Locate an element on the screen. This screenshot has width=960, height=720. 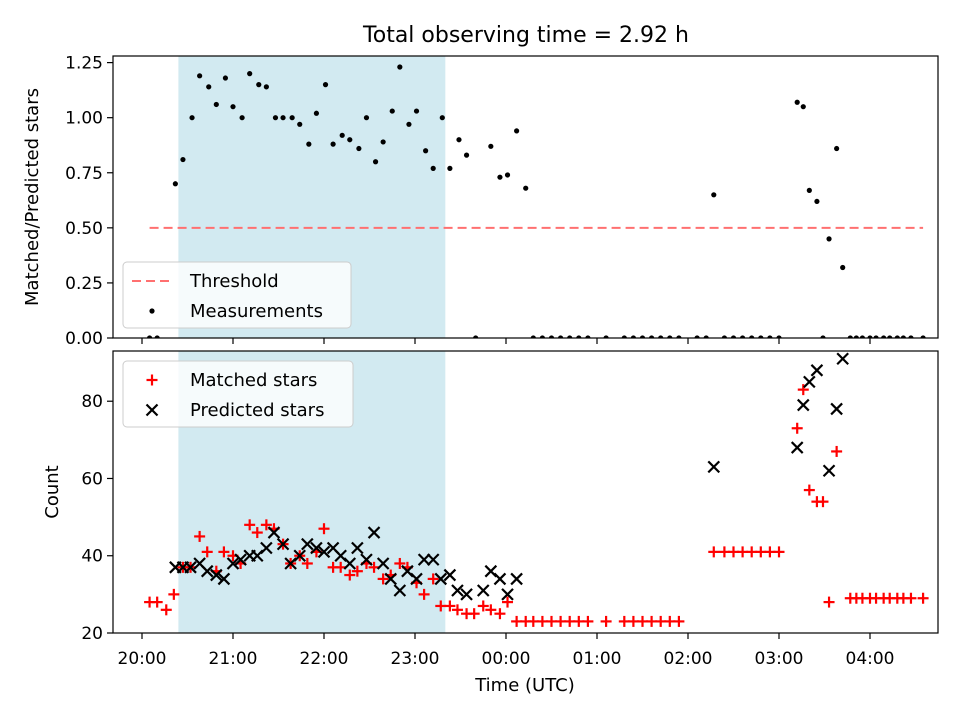
y-tick-label: 1.00 is located at coordinates (84, 119).